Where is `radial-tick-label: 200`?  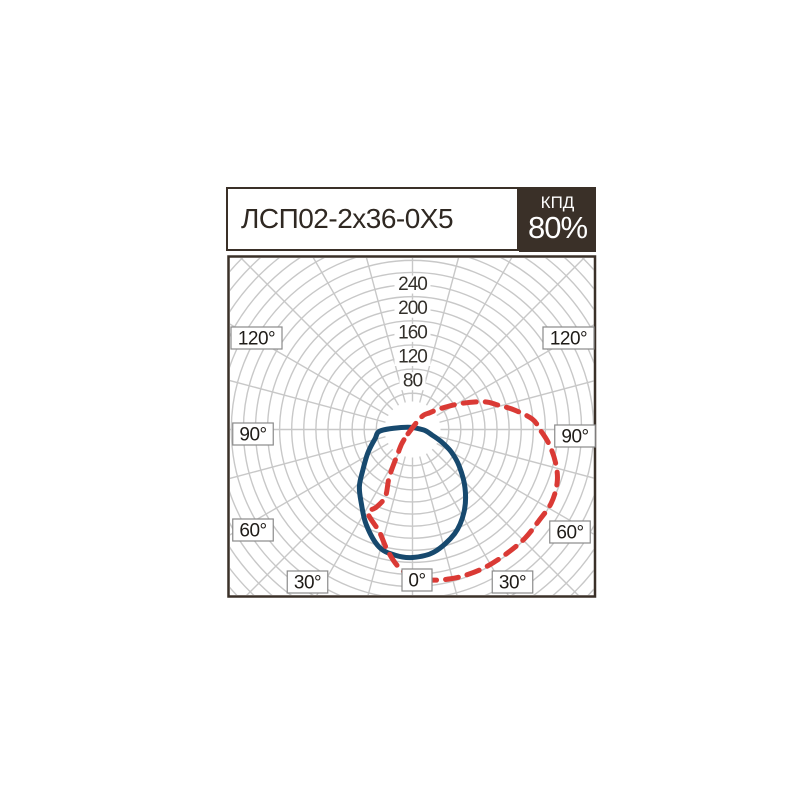 radial-tick-label: 200 is located at coordinates (412, 308).